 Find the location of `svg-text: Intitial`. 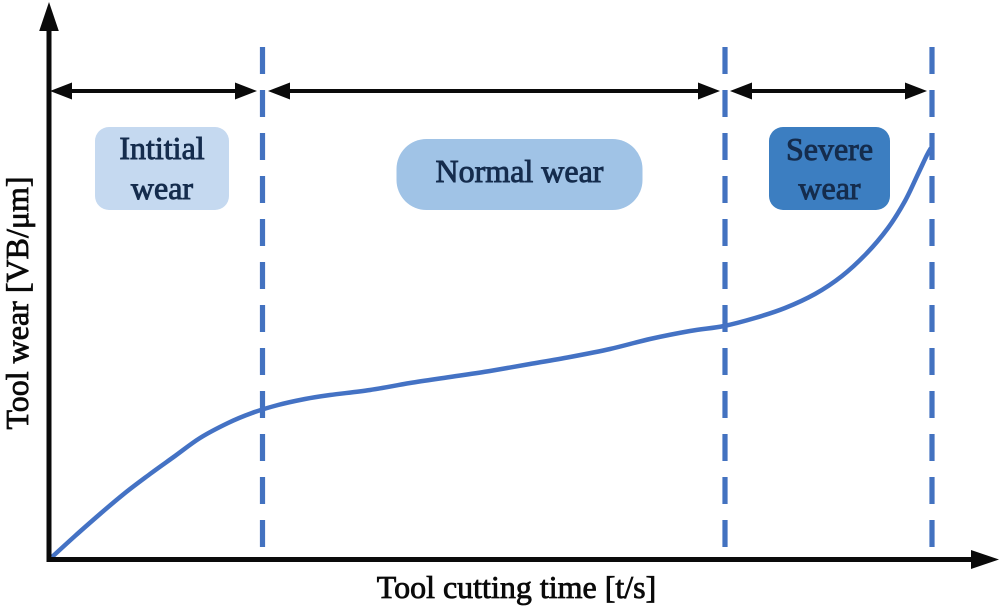

svg-text: Intitial is located at coordinates (161, 148).